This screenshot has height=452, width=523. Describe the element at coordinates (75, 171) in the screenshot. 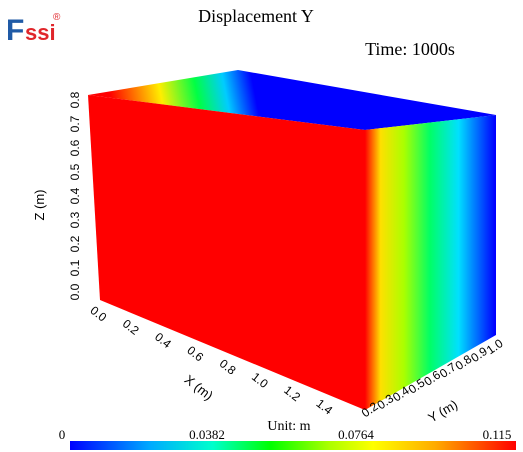

I see `z-tick-label: 0.5` at that location.